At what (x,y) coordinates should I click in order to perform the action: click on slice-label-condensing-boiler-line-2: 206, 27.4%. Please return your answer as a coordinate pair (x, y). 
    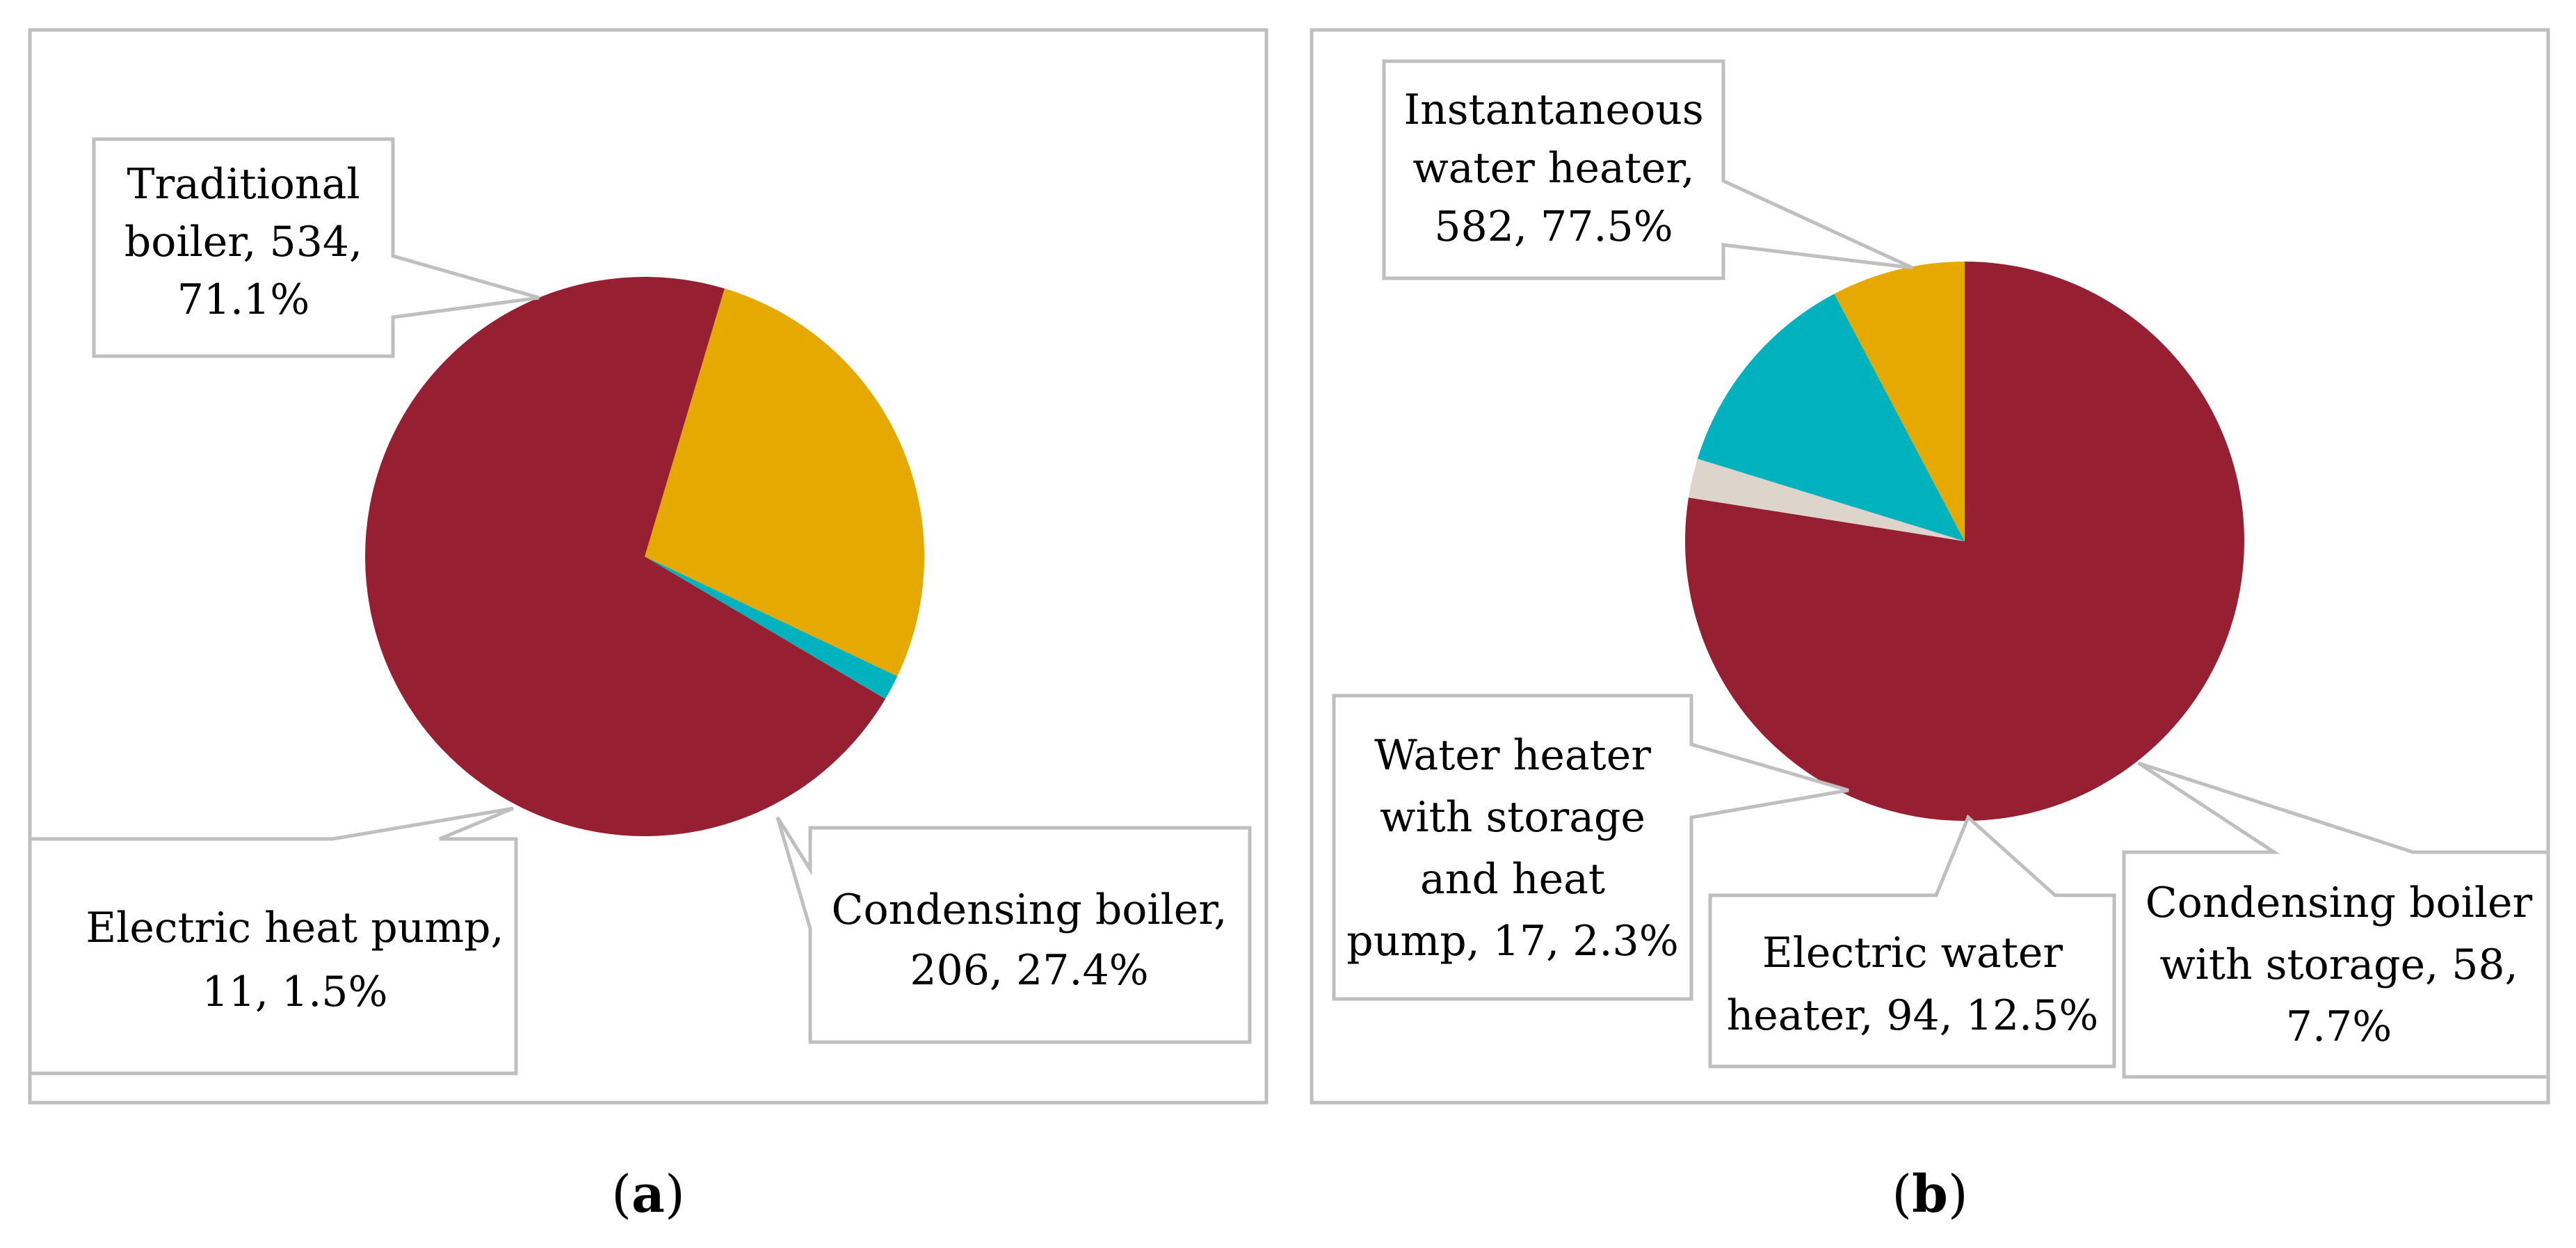
    Looking at the image, I should click on (1029, 970).